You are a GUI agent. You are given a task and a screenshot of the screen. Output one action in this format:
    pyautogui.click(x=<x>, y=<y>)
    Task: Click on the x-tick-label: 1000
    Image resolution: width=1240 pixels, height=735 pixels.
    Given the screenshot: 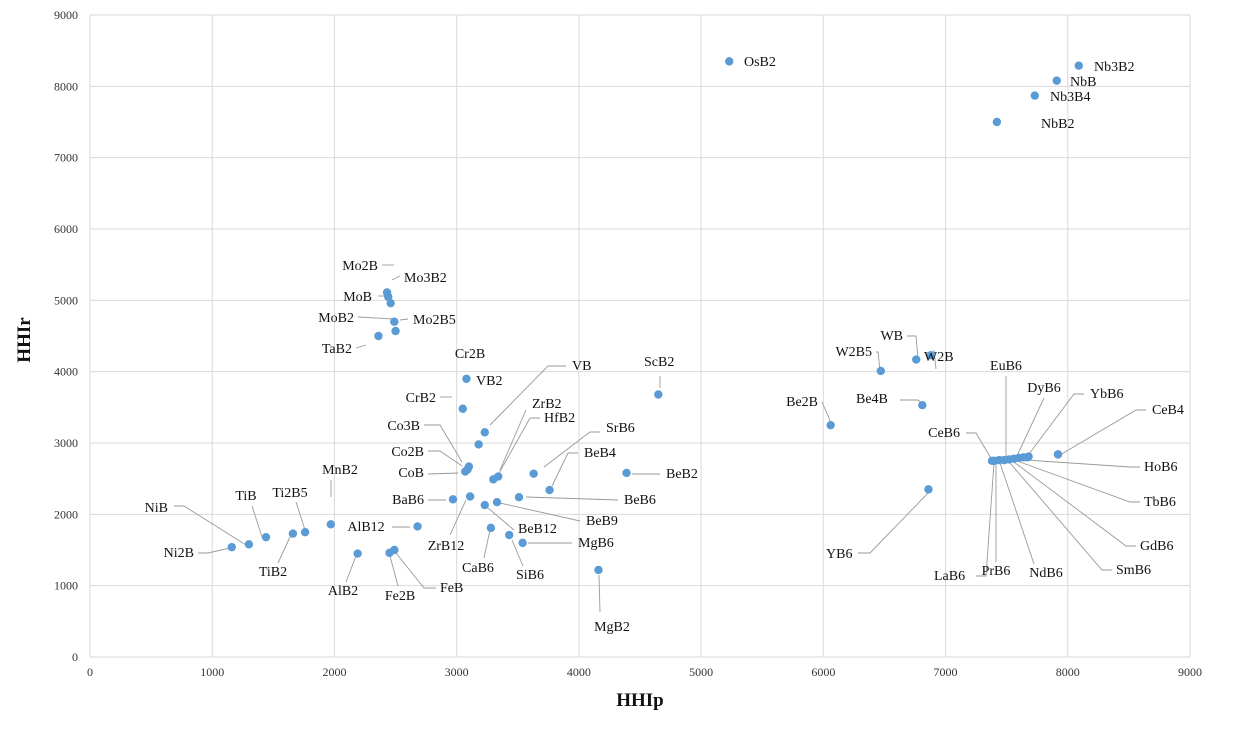 What is the action you would take?
    pyautogui.click(x=212, y=672)
    